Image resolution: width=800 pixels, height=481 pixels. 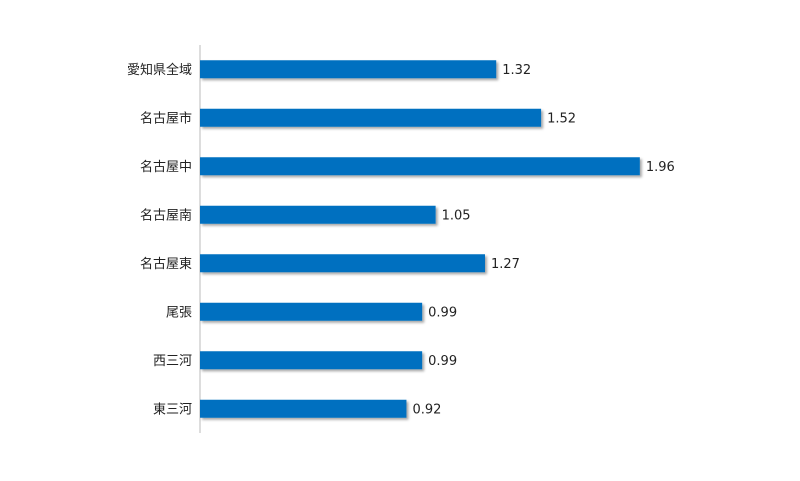 I want to click on value-label: 1.05, so click(x=456, y=215).